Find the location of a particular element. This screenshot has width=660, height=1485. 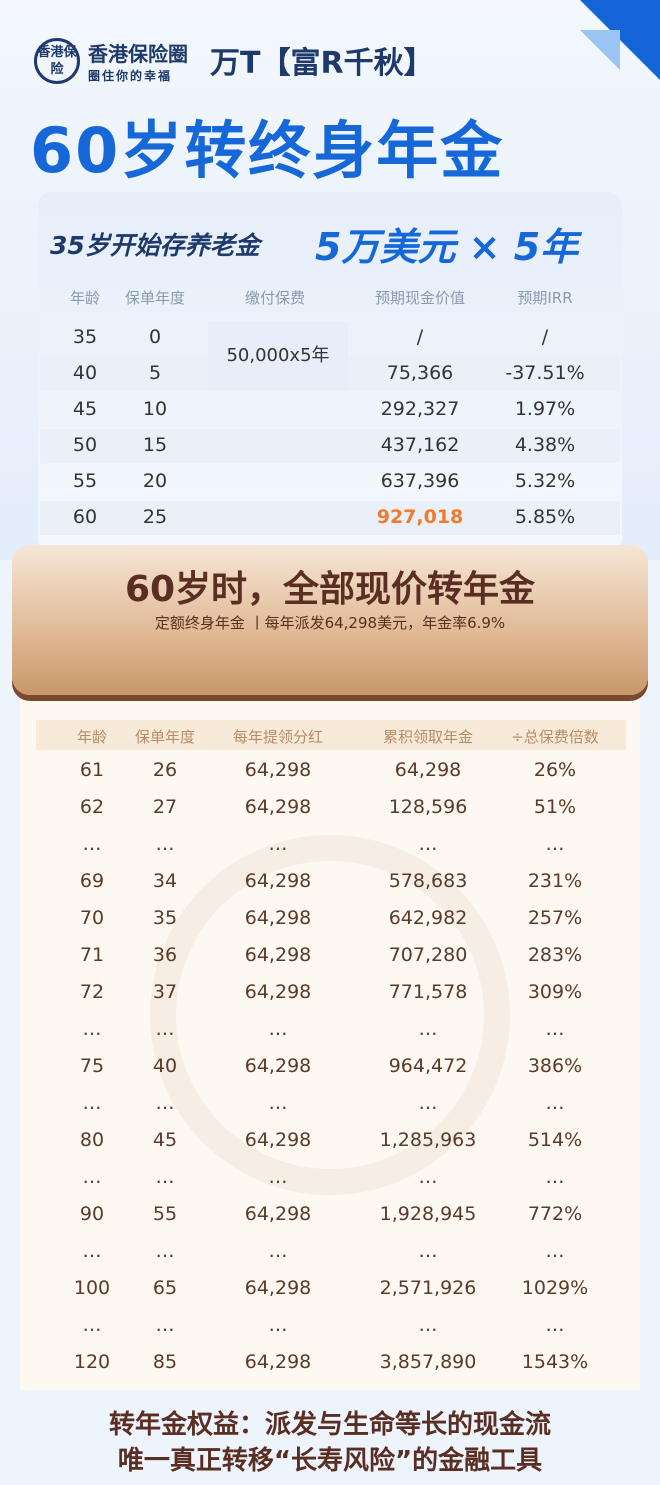

column-header: ÷总保费倍数 is located at coordinates (555, 737).